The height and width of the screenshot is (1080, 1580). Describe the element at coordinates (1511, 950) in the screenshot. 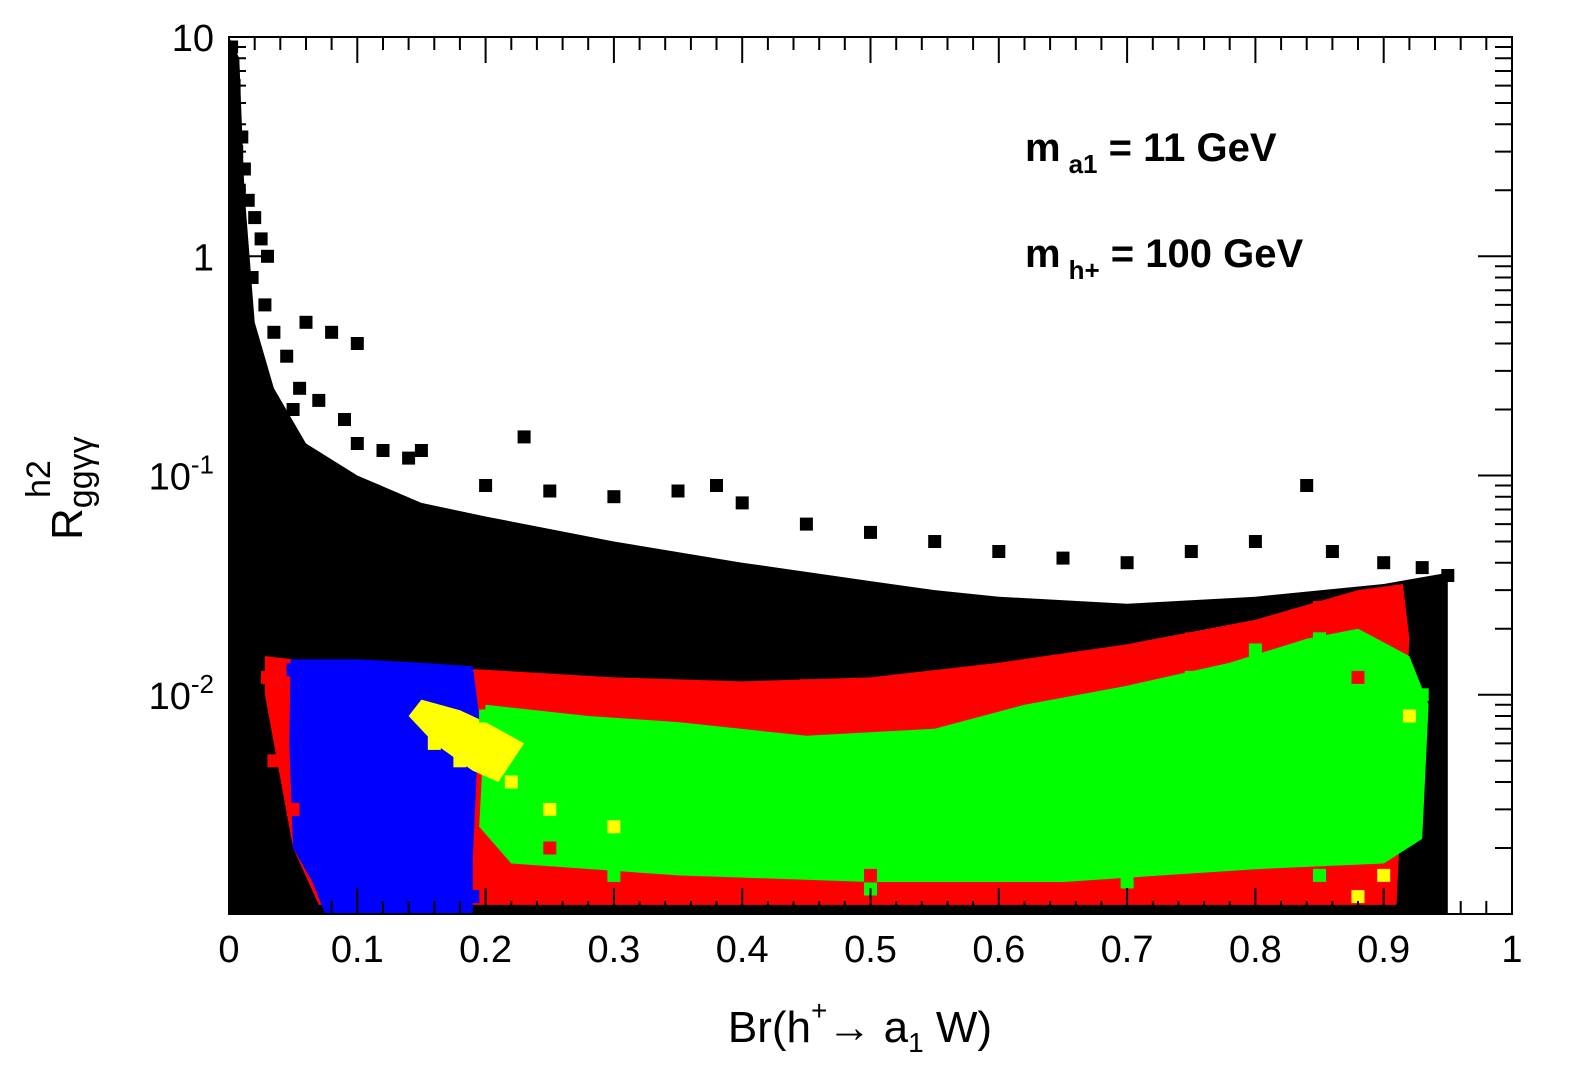

I see `x-tick-label: 1` at that location.